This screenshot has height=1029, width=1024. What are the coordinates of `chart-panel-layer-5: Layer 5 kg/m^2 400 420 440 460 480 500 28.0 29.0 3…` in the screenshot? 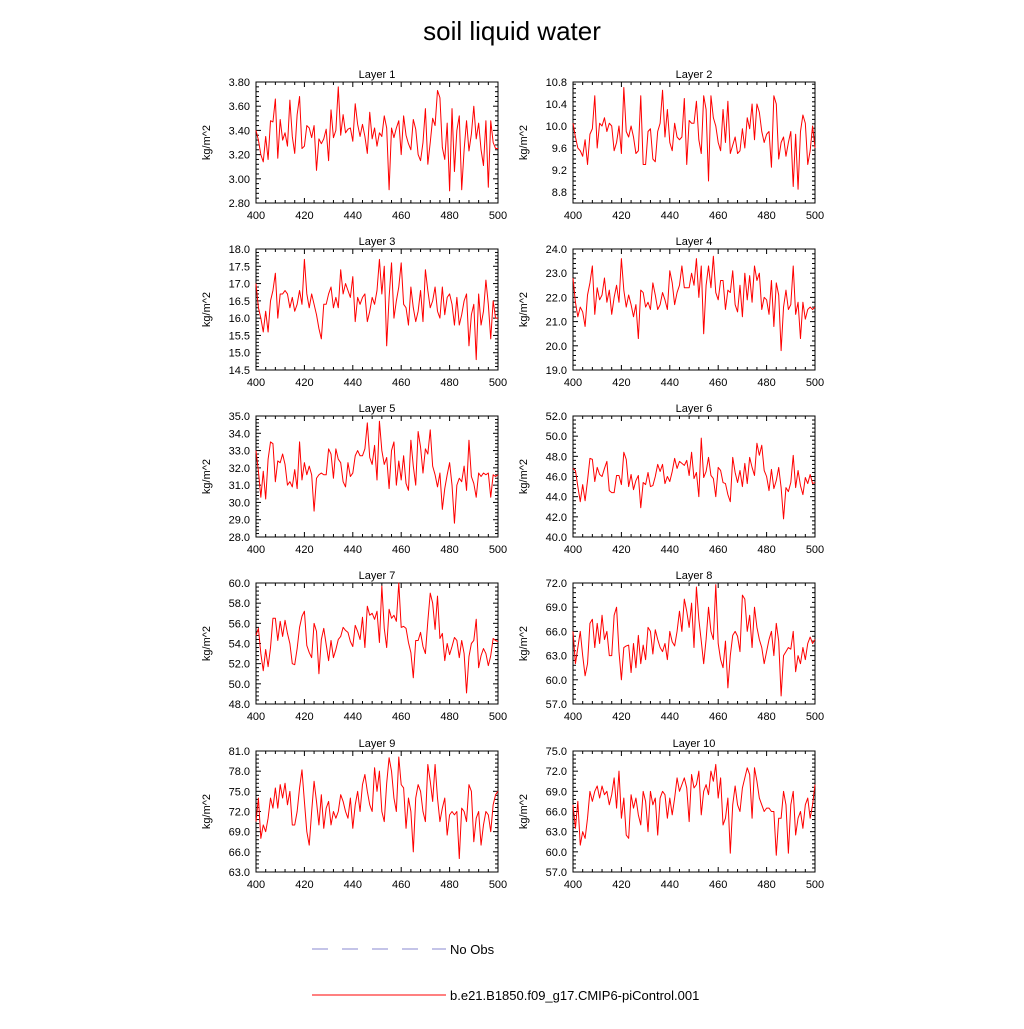 It's located at (354, 479).